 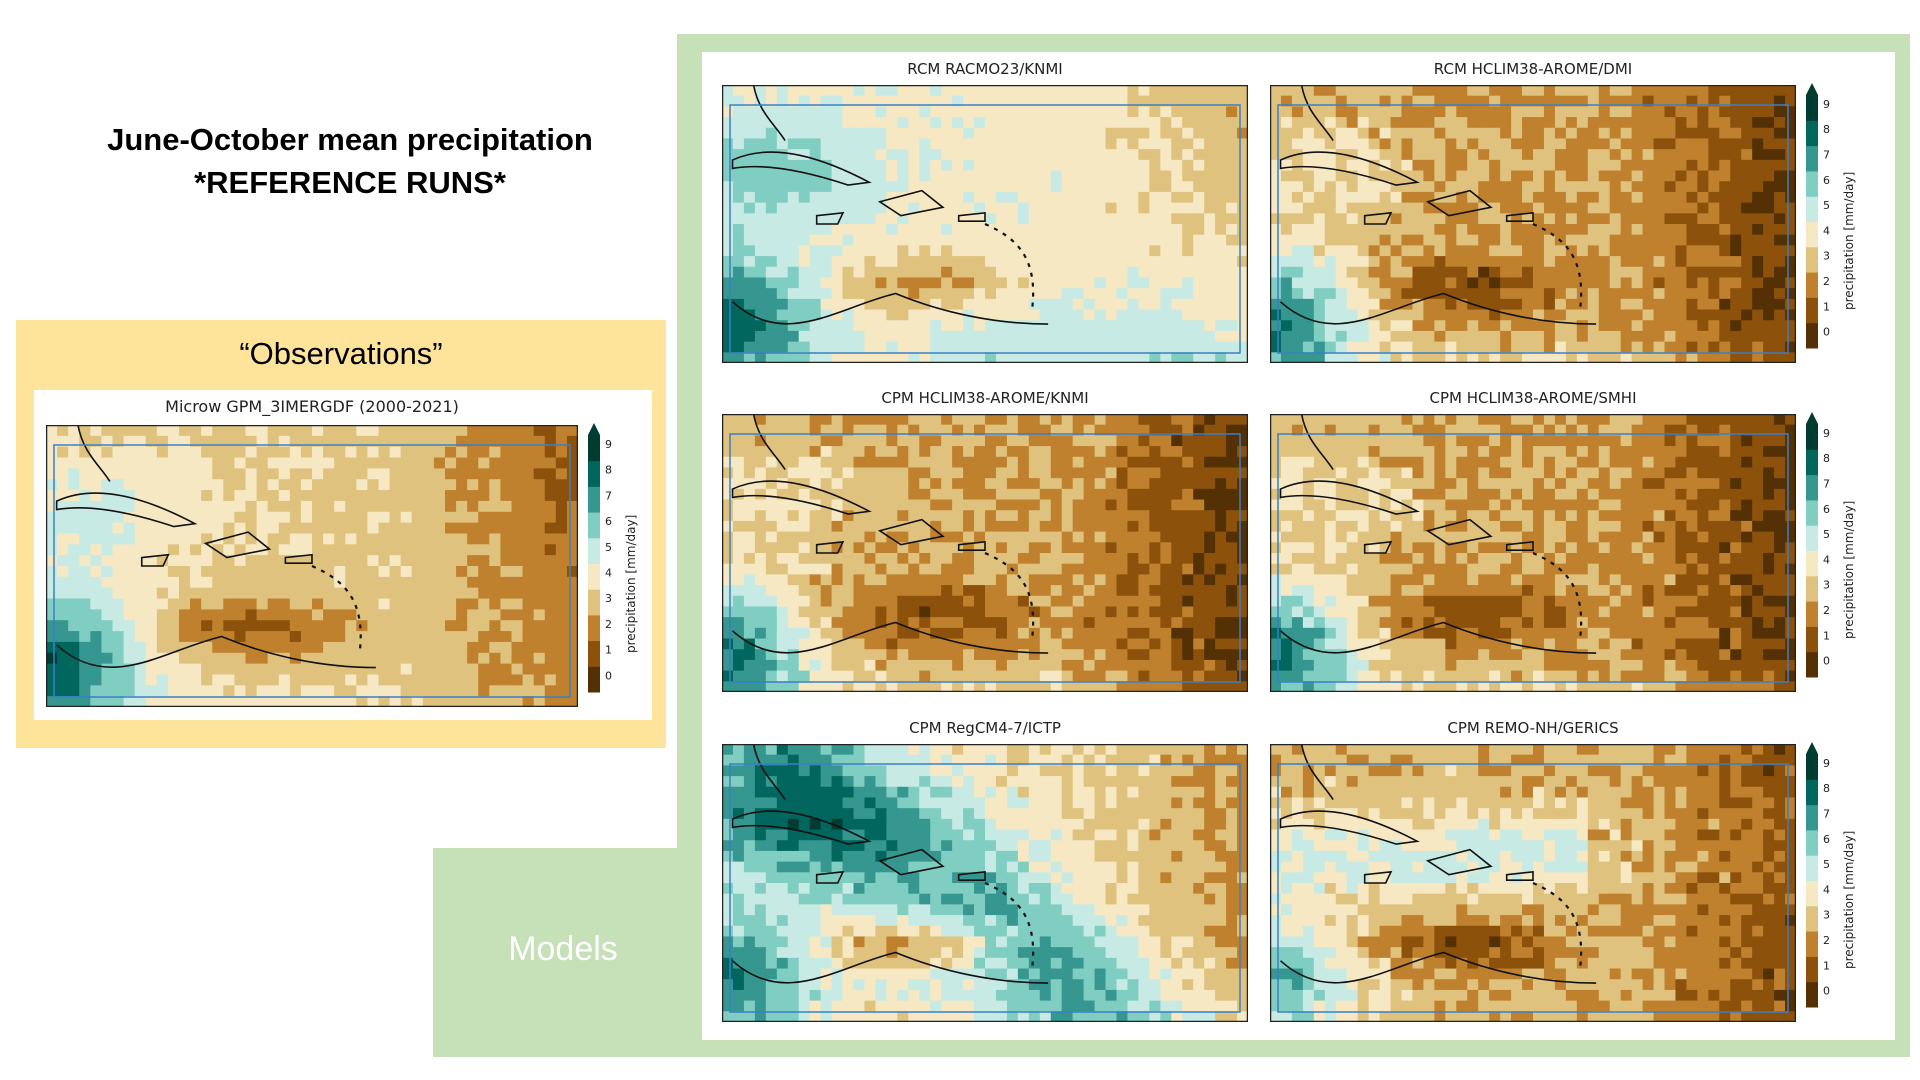 What do you see at coordinates (94, 453) in the screenshot?
I see `coastline` at bounding box center [94, 453].